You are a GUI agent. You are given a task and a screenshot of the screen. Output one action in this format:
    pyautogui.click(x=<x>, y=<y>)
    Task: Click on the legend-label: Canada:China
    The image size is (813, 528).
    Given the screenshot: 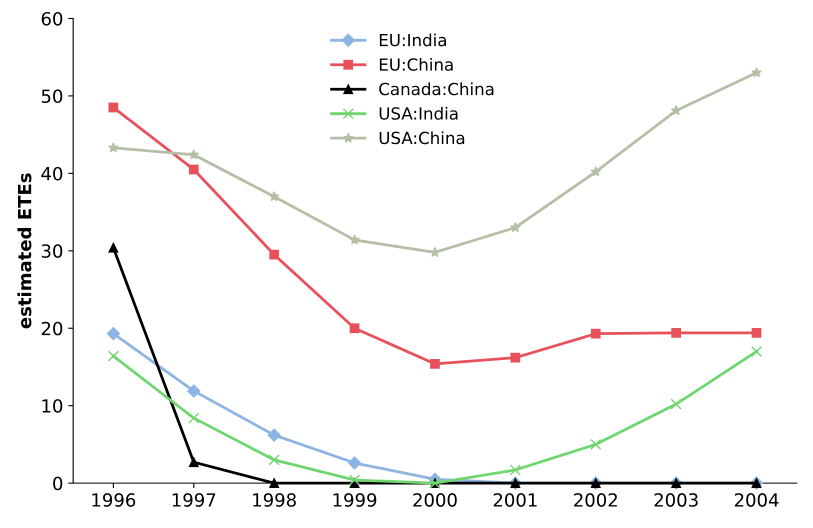 What is the action you would take?
    pyautogui.click(x=436, y=89)
    